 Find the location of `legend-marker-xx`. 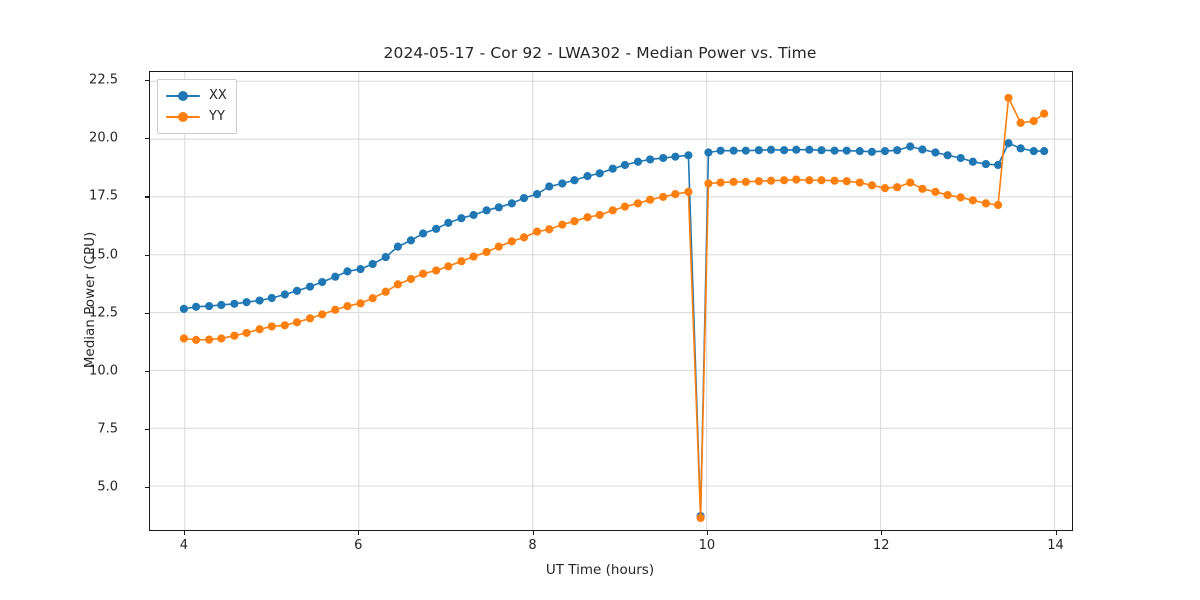

legend-marker-xx is located at coordinates (183, 95).